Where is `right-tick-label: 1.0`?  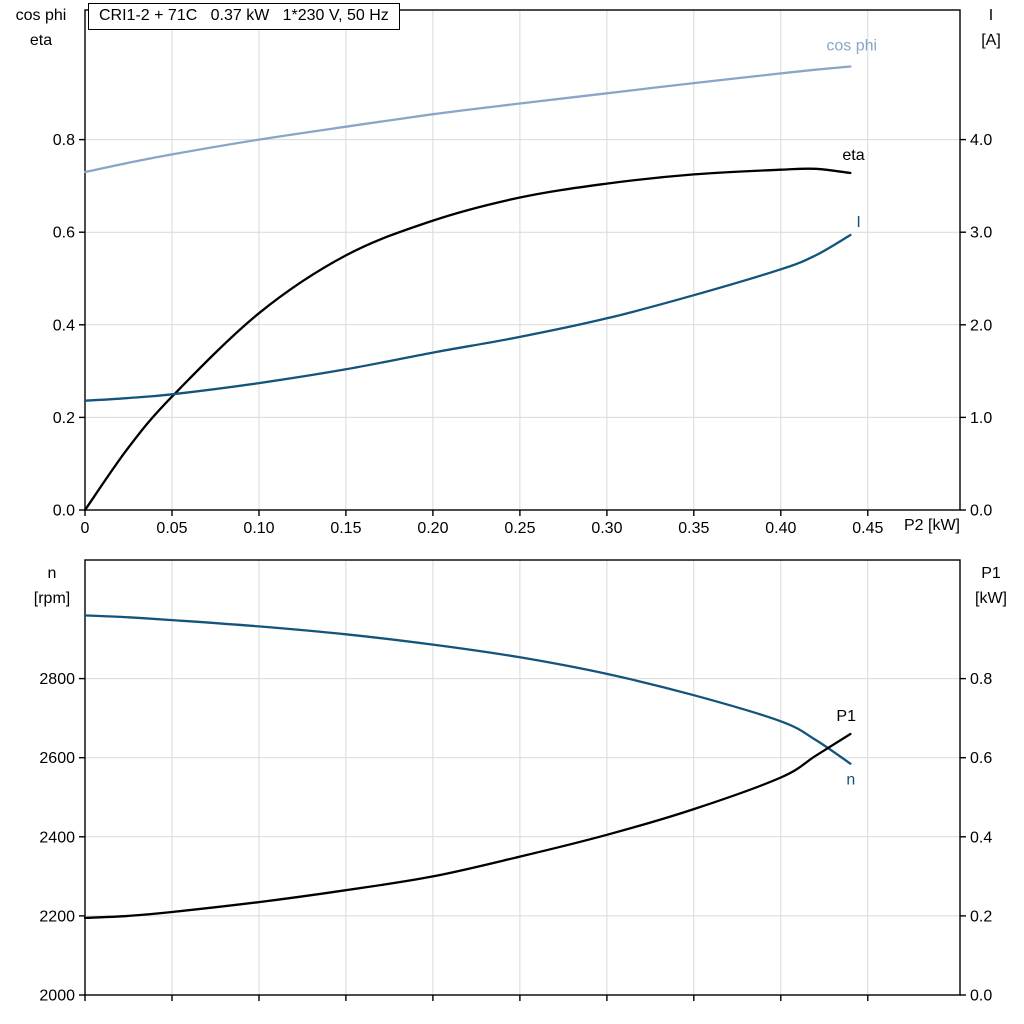
right-tick-label: 1.0 is located at coordinates (981, 418).